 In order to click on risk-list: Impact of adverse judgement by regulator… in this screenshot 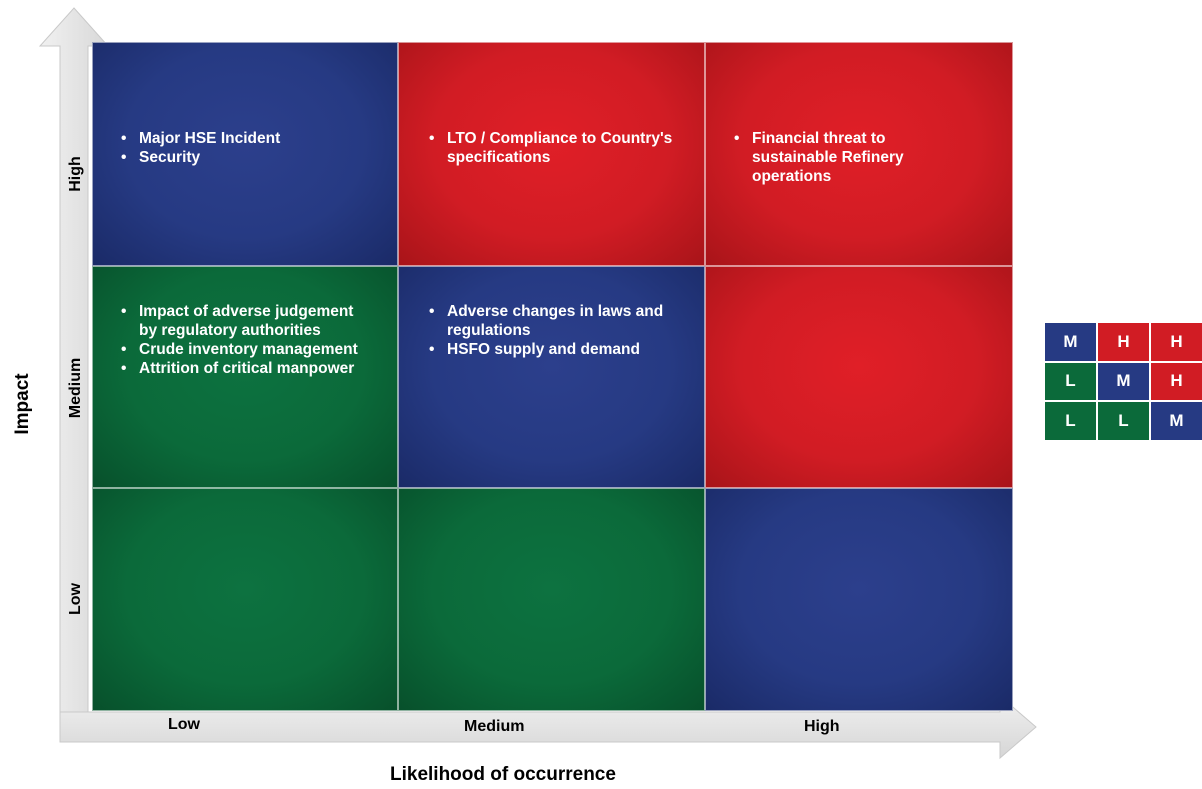, I will do `click(239, 340)`.